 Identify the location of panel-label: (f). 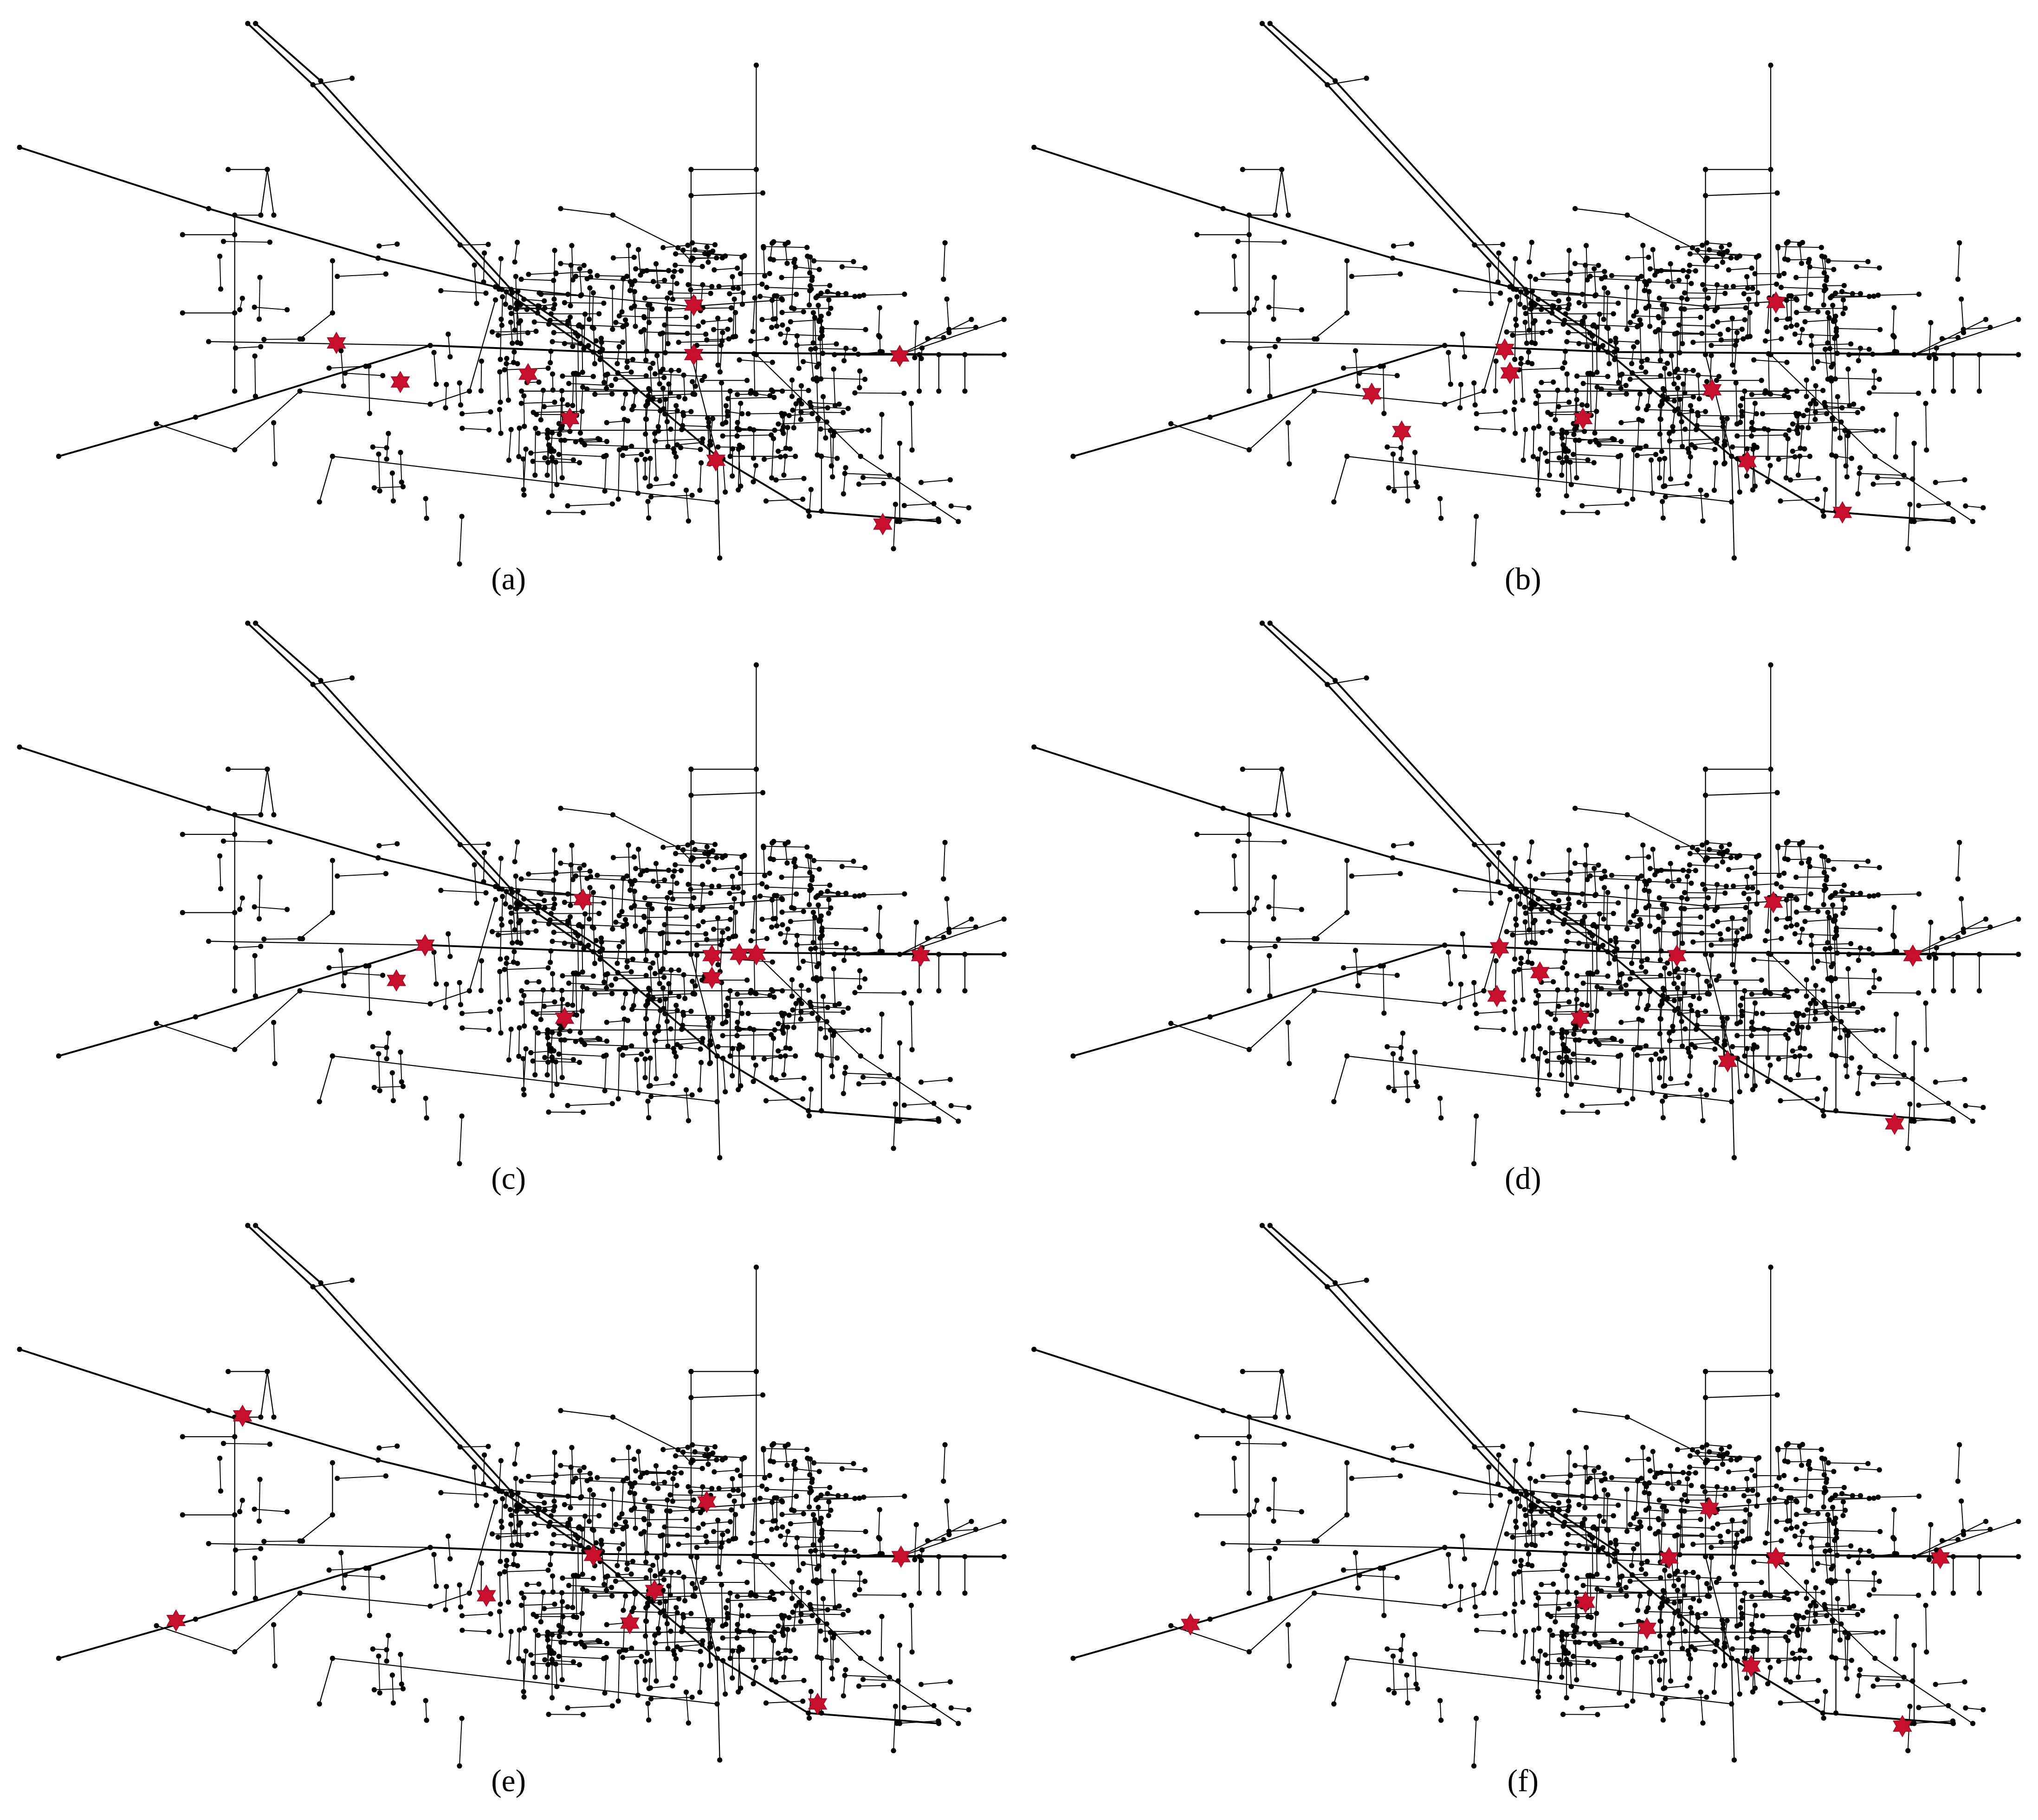
(1523, 1780).